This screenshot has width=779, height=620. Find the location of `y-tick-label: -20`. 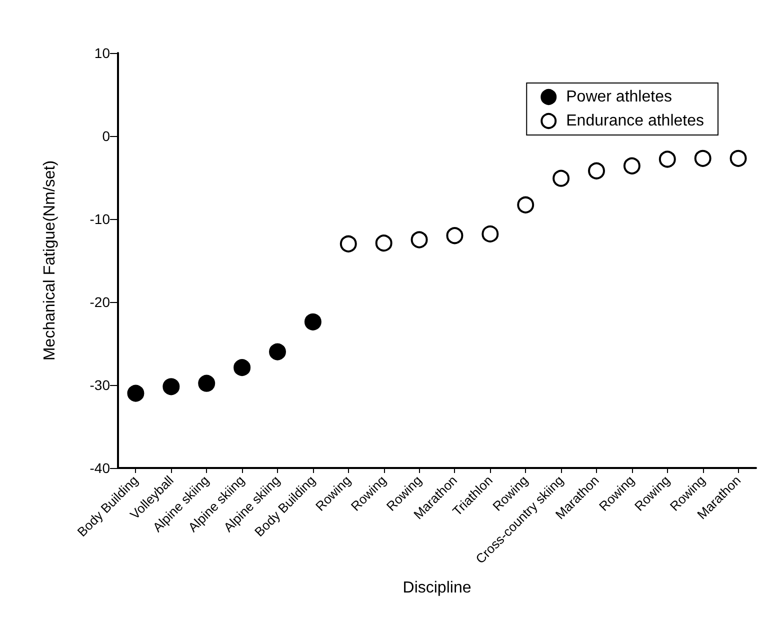

y-tick-label: -20 is located at coordinates (100, 302).